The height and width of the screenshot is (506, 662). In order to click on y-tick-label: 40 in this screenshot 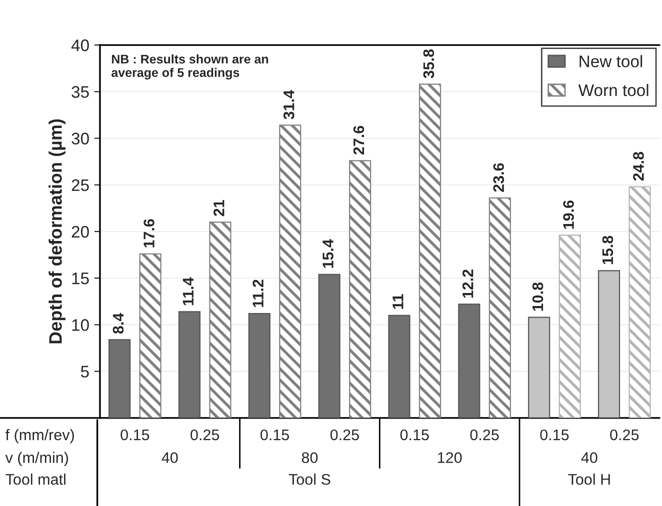, I will do `click(80, 45)`.